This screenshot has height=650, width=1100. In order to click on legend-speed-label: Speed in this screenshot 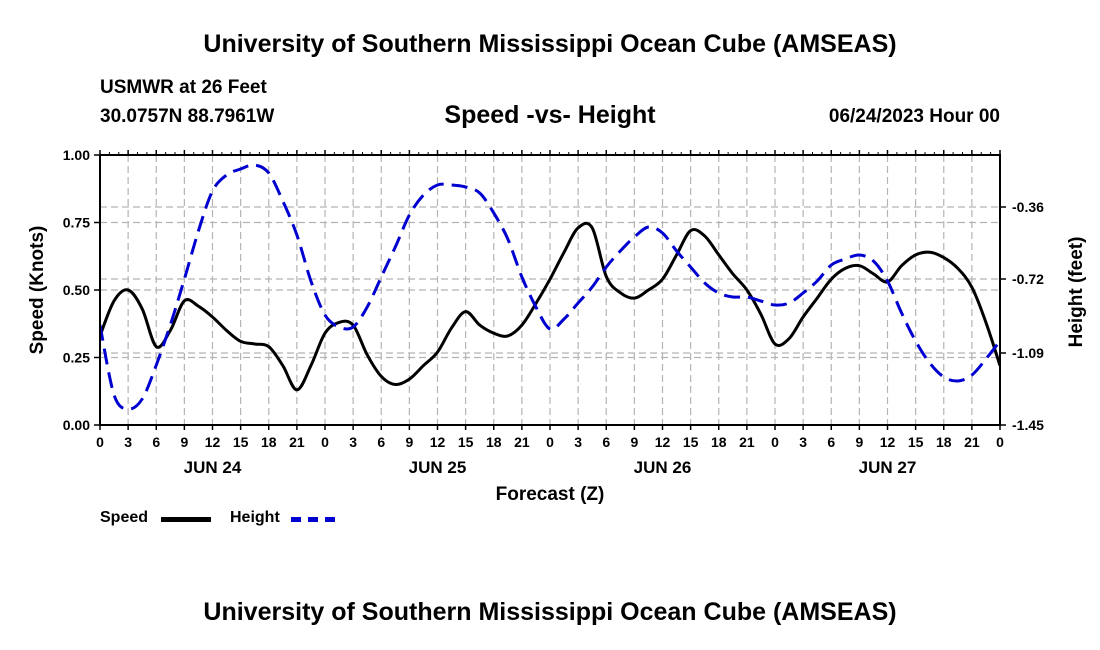, I will do `click(124, 517)`.